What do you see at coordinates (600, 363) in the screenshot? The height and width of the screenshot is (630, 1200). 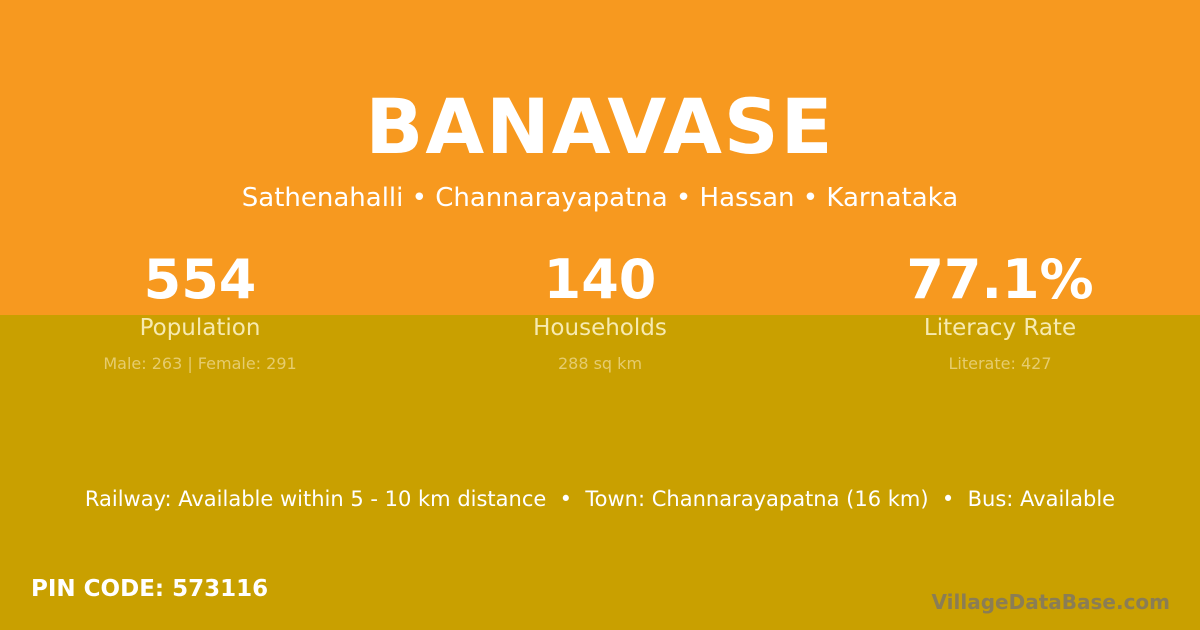 I see `stat-note: 288 sq km` at bounding box center [600, 363].